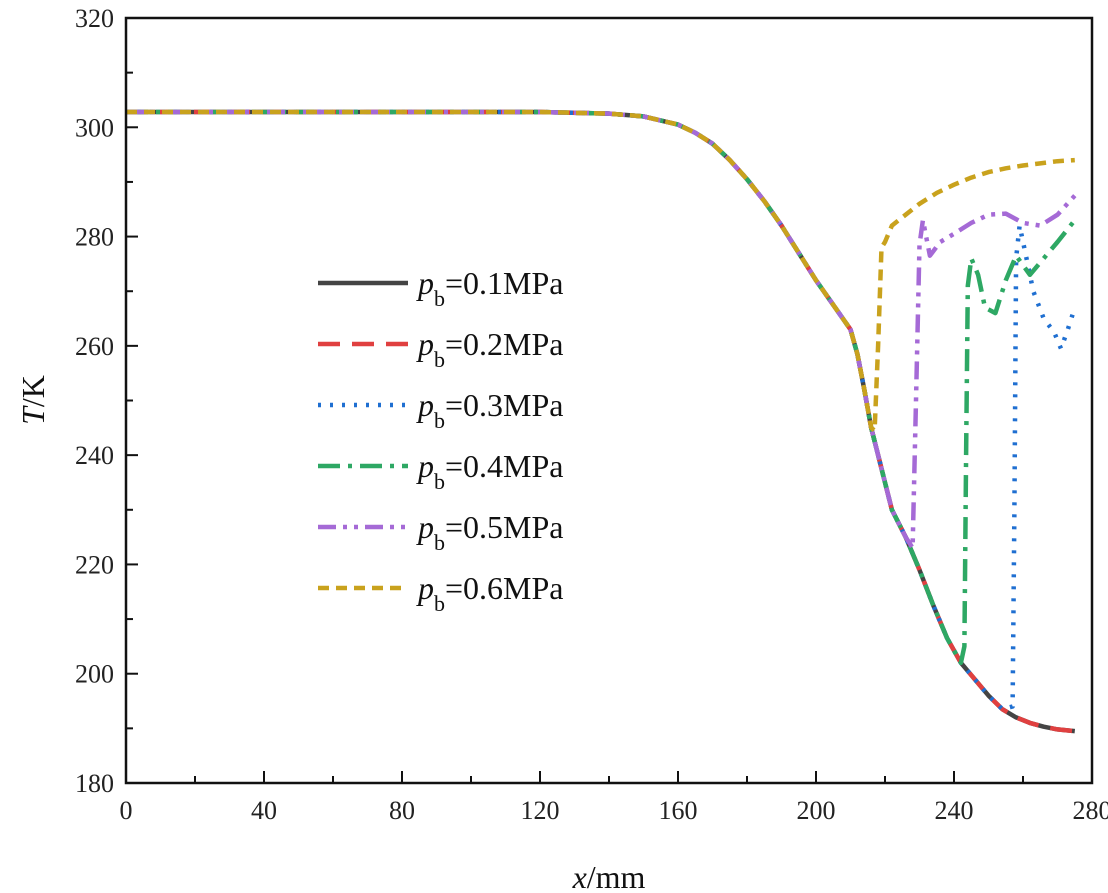  What do you see at coordinates (490, 593) in the screenshot?
I see `legend-label-6: pb=0.6MPa` at bounding box center [490, 593].